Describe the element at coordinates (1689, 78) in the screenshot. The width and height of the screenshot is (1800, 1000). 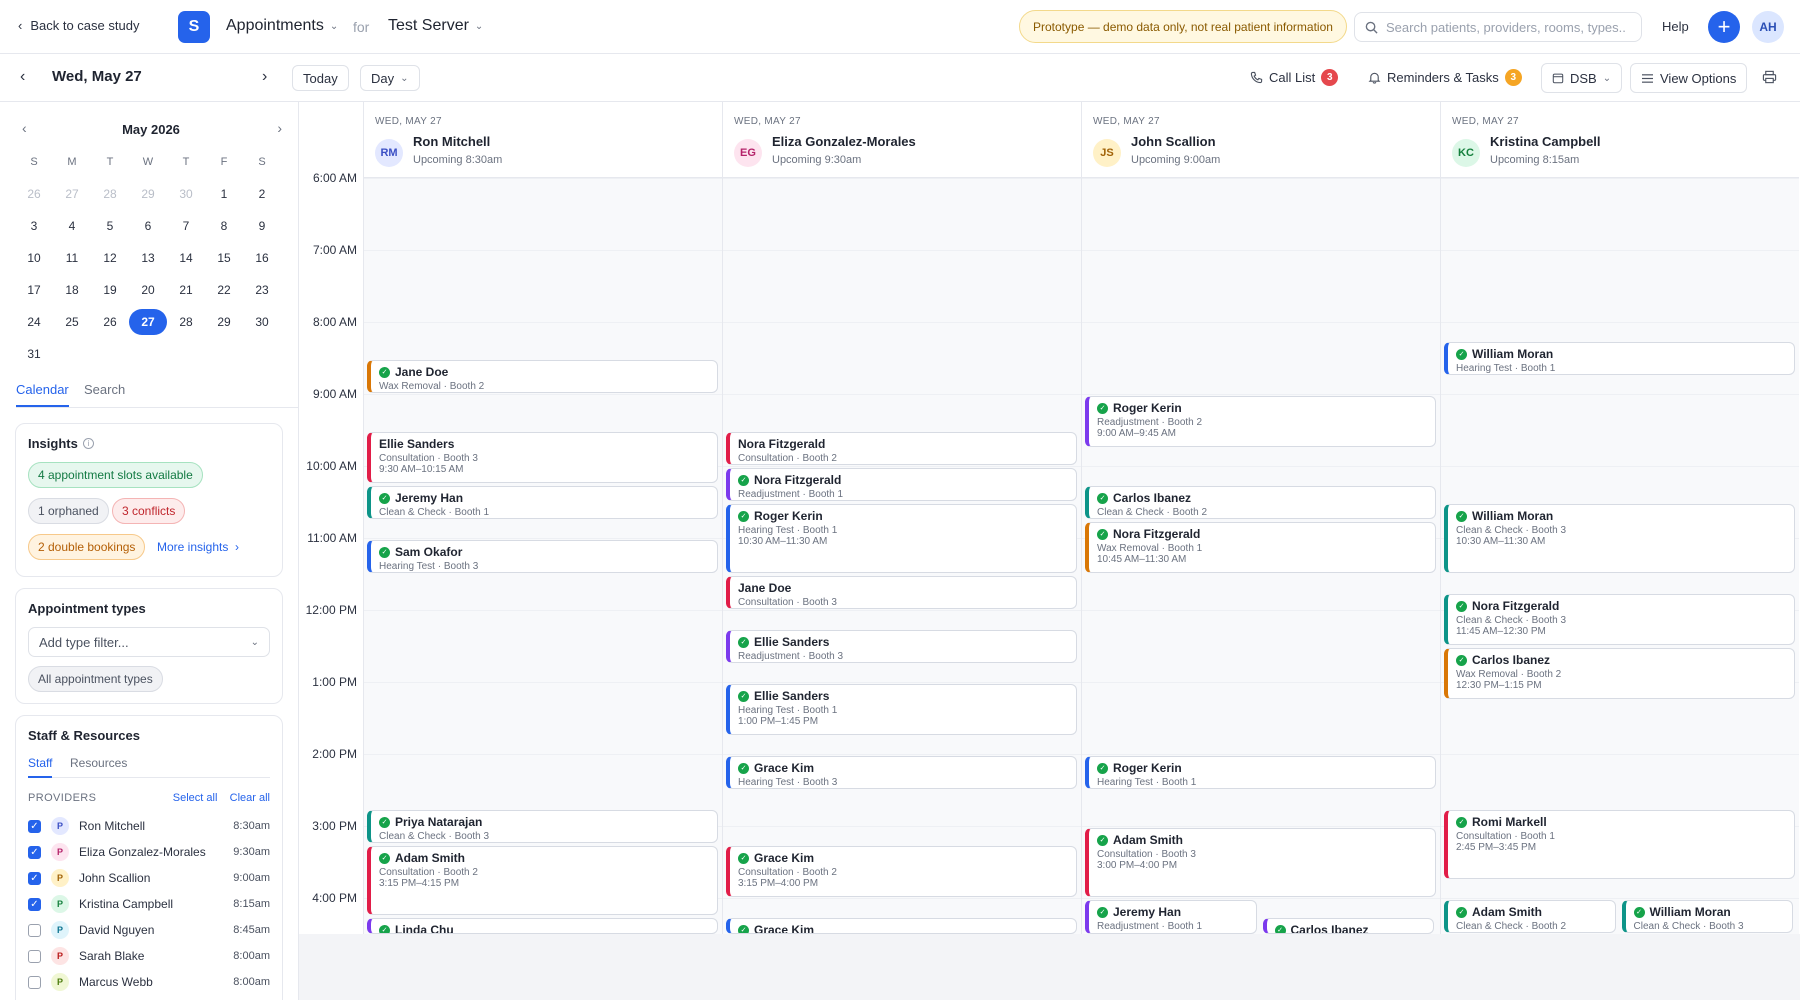
I see `view-options-button: View Options` at that location.